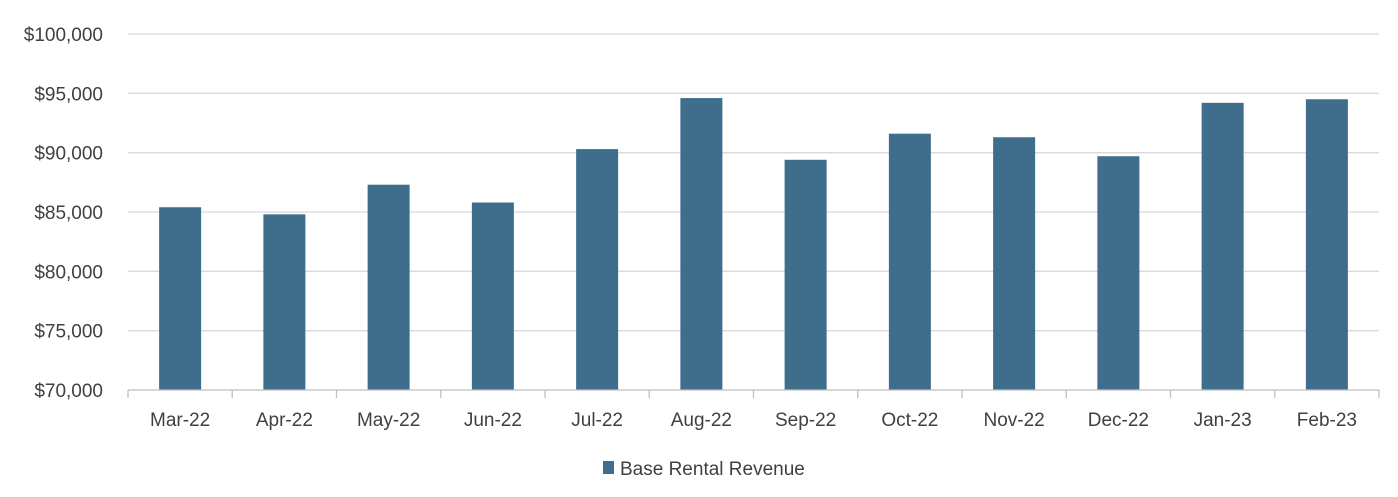 The height and width of the screenshot is (497, 1398). Describe the element at coordinates (1327, 420) in the screenshot. I see `x-tick-label: Feb-23` at that location.